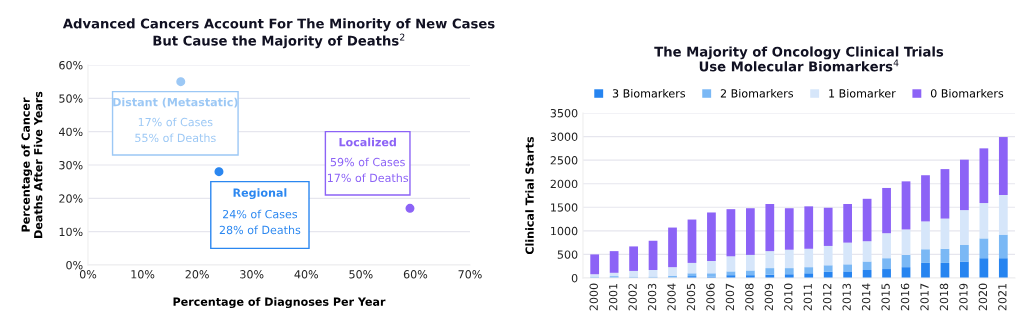  I want to click on x-tick-label: 2014, so click(866, 297).